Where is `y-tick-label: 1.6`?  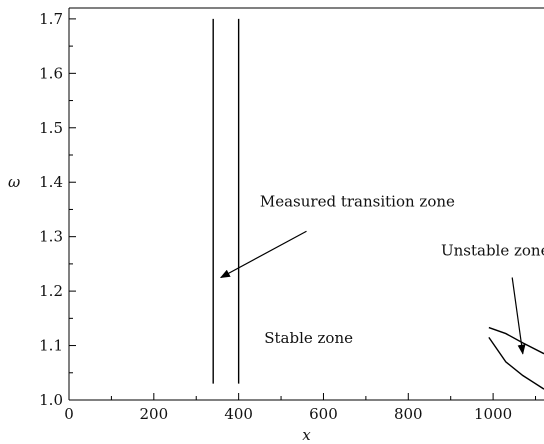 y-tick-label: 1.6 is located at coordinates (51, 73).